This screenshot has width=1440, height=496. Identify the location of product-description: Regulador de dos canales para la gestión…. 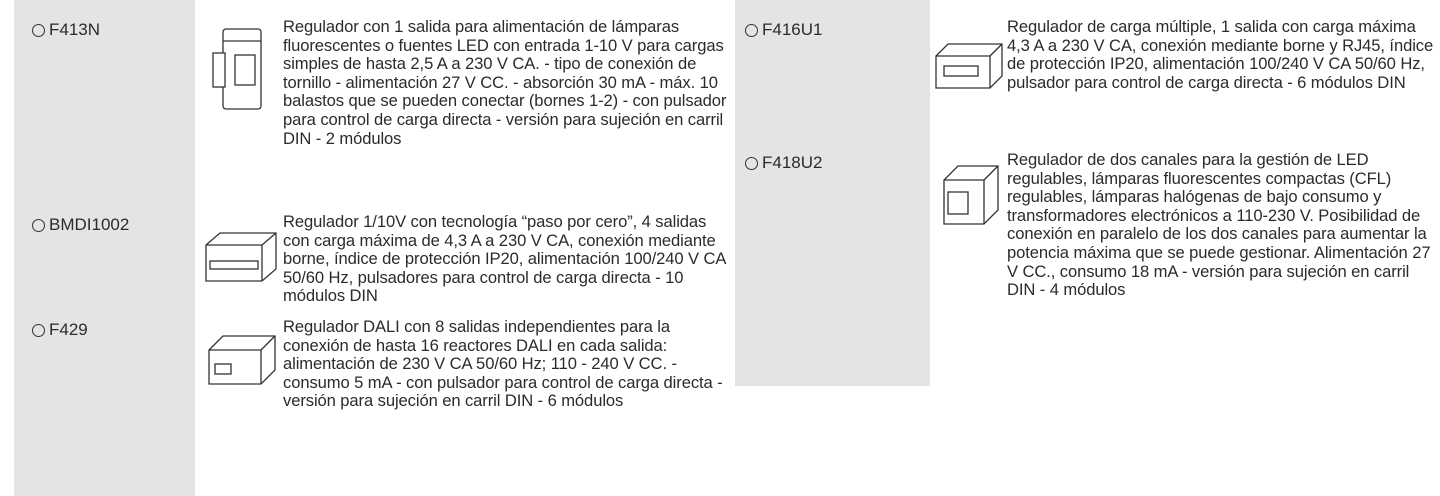
(1219, 225).